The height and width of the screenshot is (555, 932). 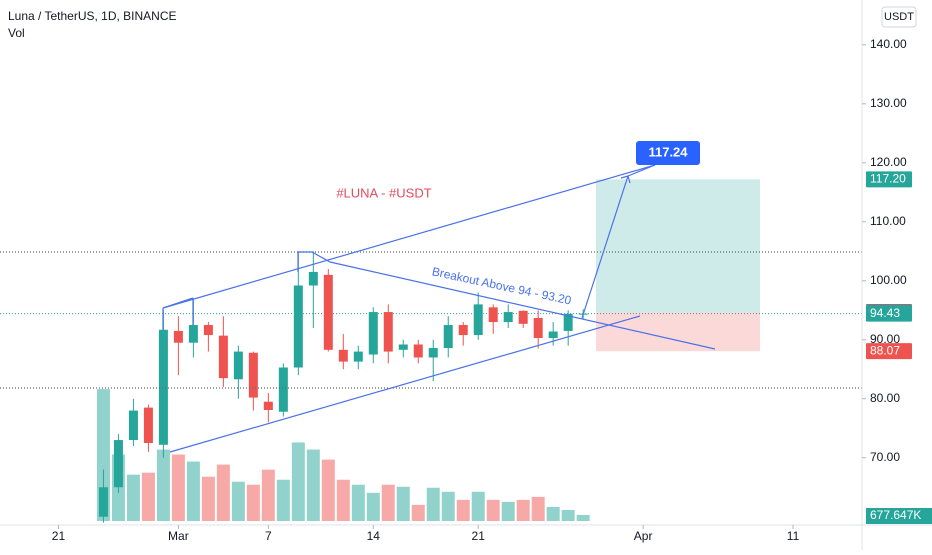 I want to click on callout-pointer, so click(x=641, y=170).